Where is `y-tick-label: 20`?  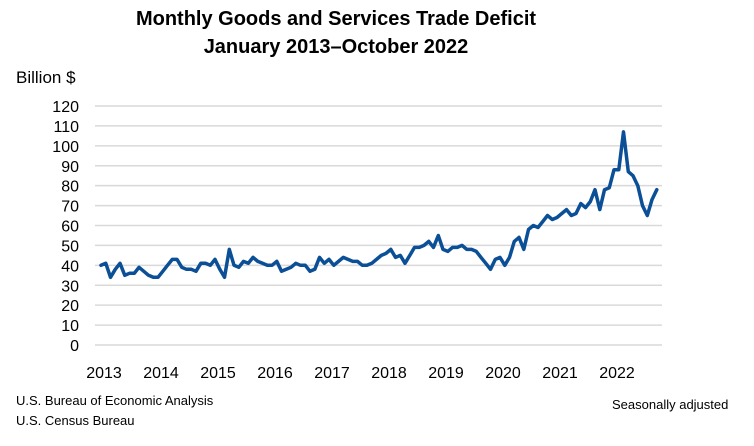
y-tick-label: 20 is located at coordinates (70, 306).